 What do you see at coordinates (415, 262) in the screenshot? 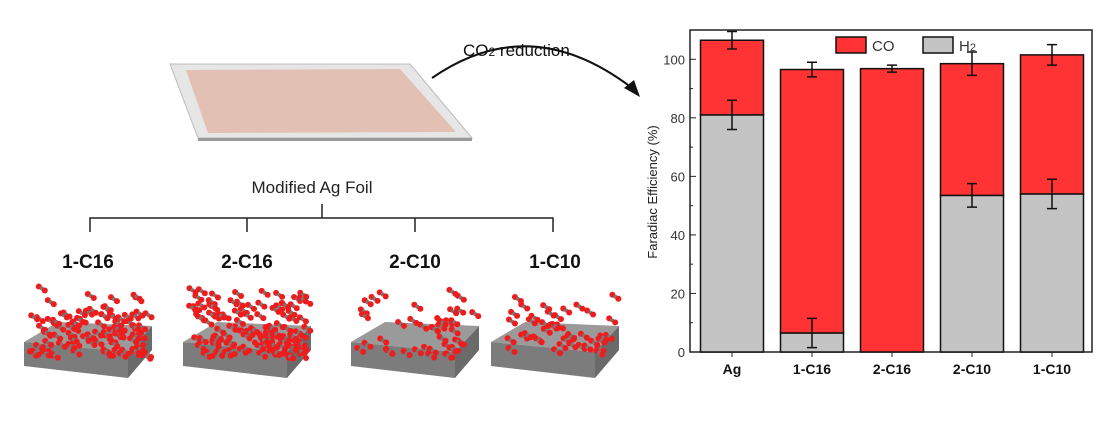
I see `sample-label: 2-C10` at bounding box center [415, 262].